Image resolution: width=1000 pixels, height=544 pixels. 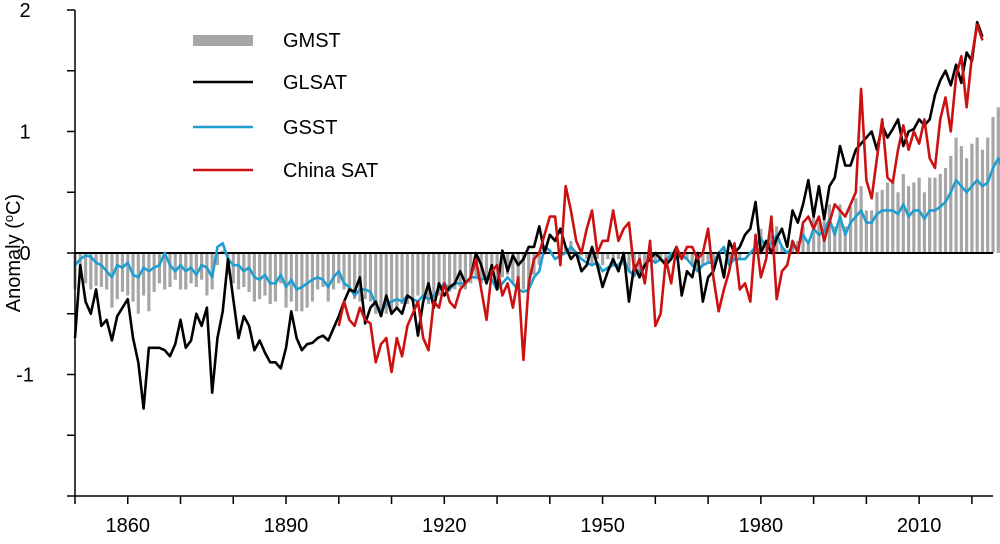 I want to click on x-tick-label: 1860, so click(x=128, y=526).